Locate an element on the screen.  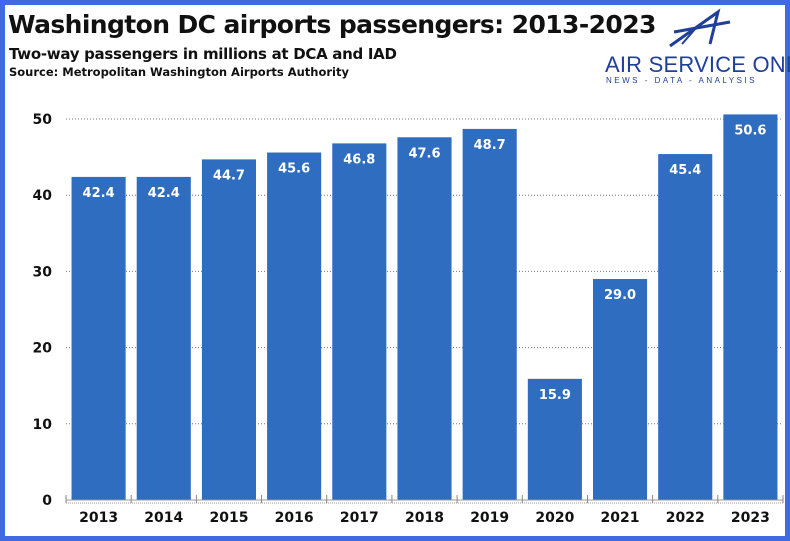
x-tick-label: 2018 is located at coordinates (424, 518).